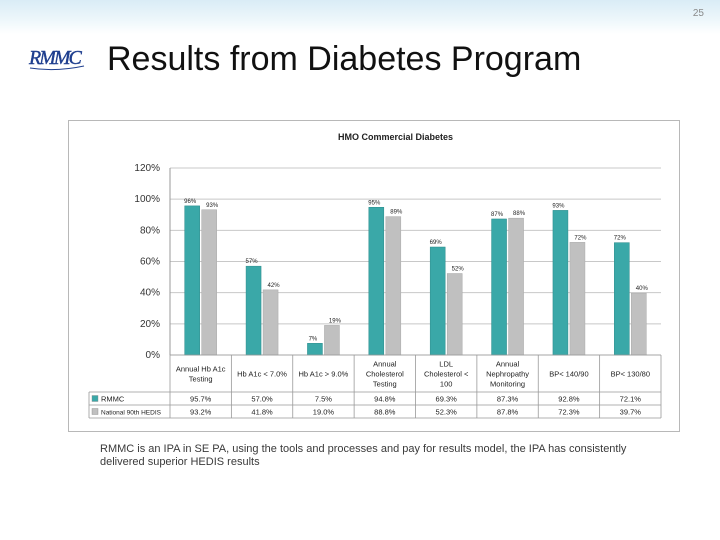 The height and width of the screenshot is (540, 720). I want to click on x-category-label: BP< 130/80, so click(630, 374).